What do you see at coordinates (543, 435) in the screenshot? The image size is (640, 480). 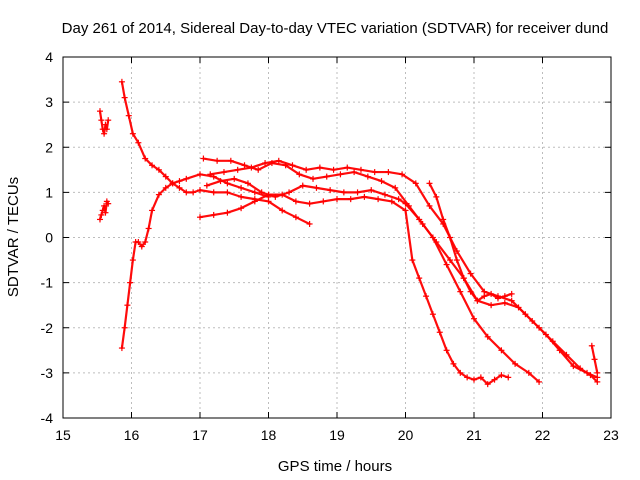 I see `x-tick-label: 22` at bounding box center [543, 435].